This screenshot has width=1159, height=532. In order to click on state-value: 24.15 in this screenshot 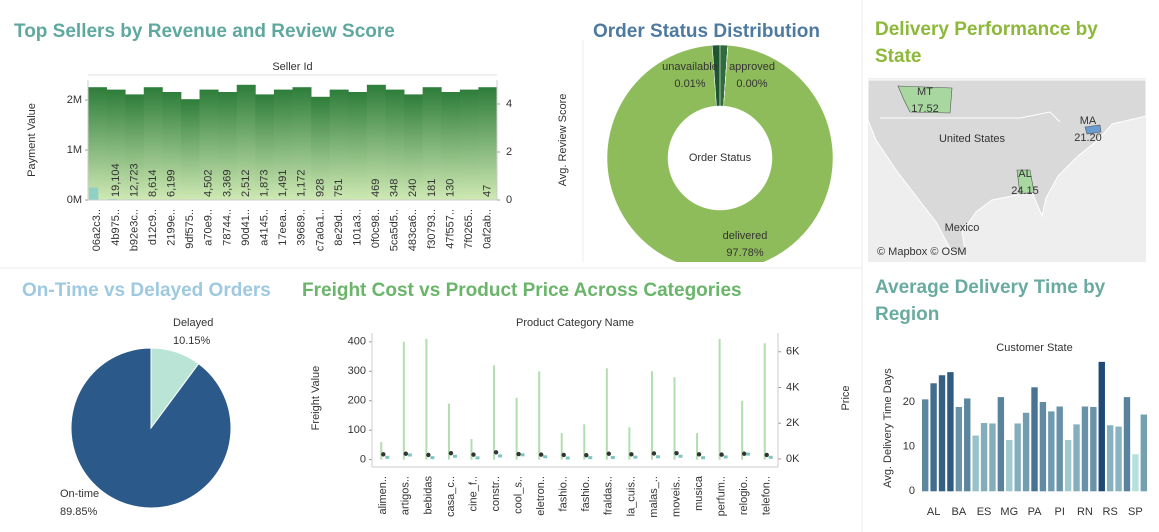, I will do `click(1025, 191)`.